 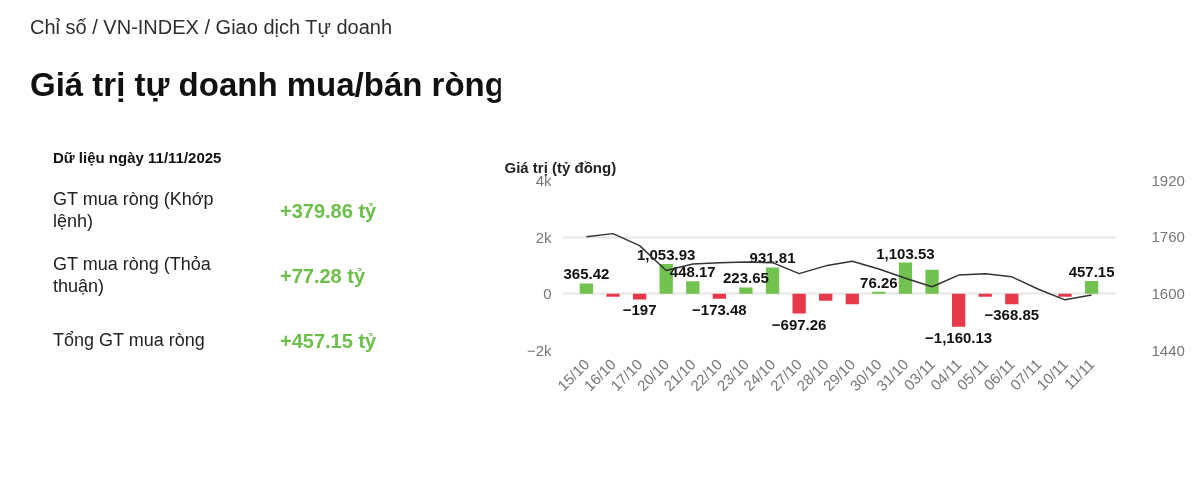 I want to click on y2-tick-label: 1440, so click(x=1168, y=350).